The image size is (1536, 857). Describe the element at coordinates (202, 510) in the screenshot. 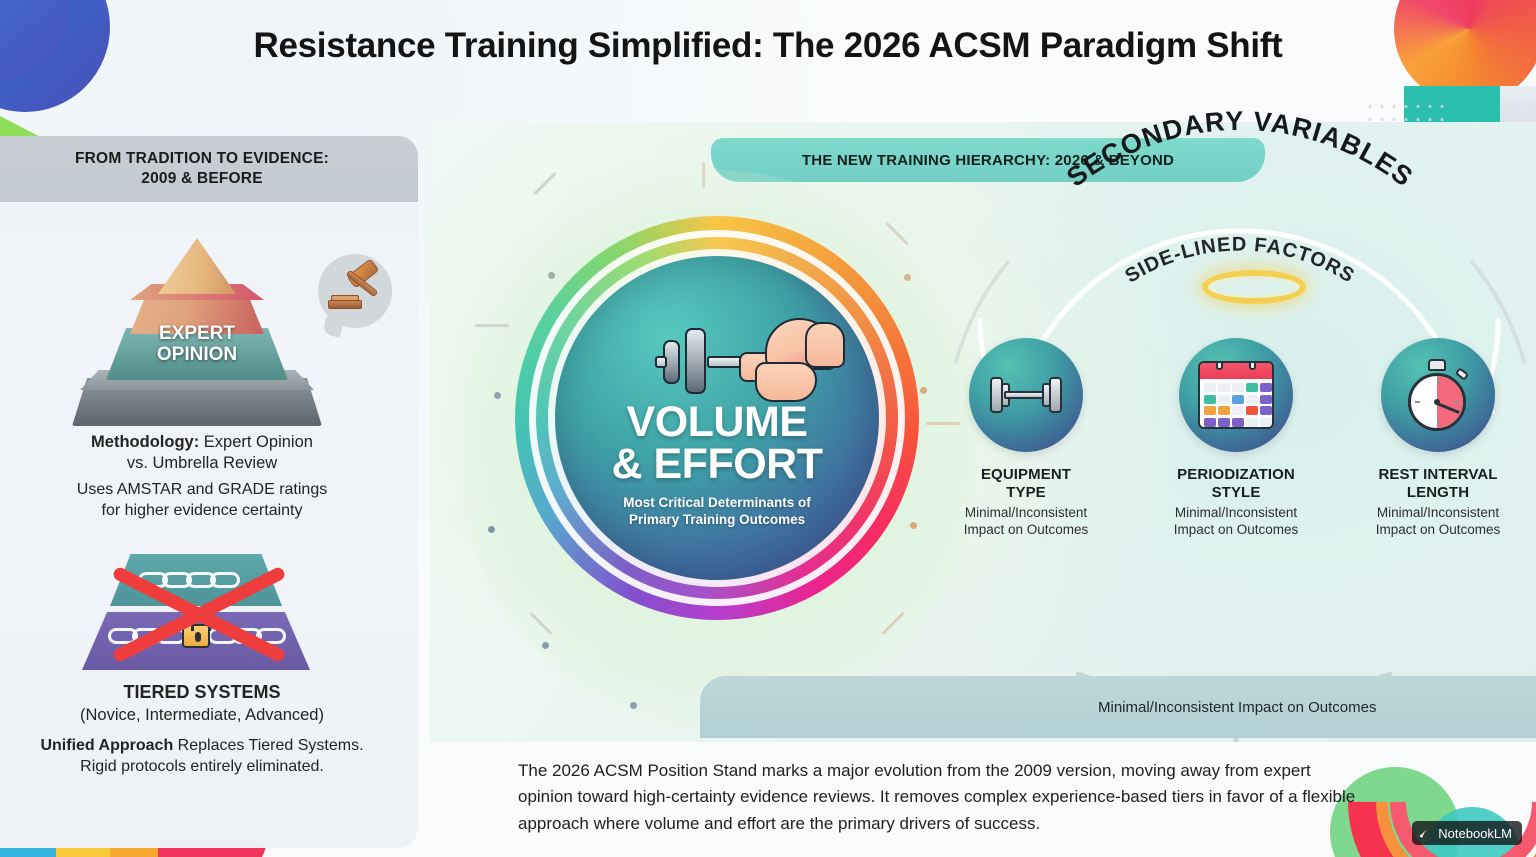

I see `methodology-line4: for higher evidence certainty` at that location.